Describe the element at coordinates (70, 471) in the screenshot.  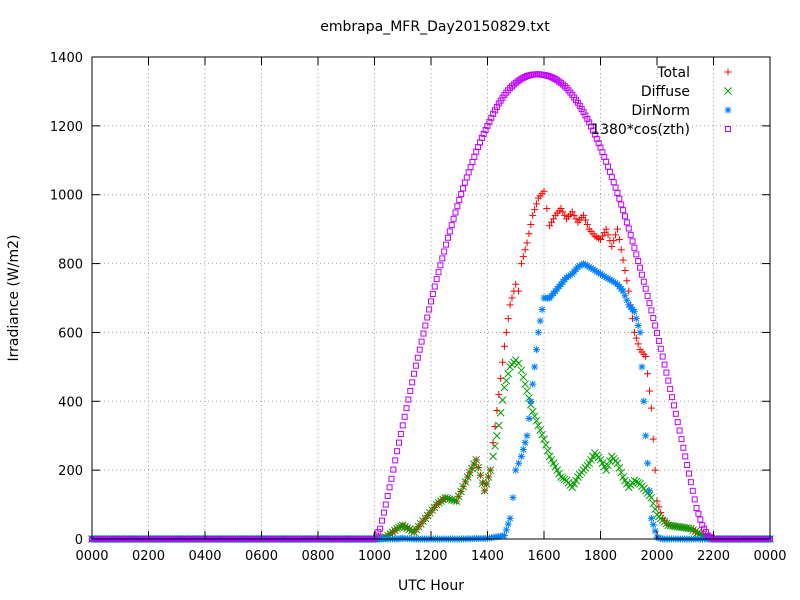
I see `y-tick-label: 200` at that location.